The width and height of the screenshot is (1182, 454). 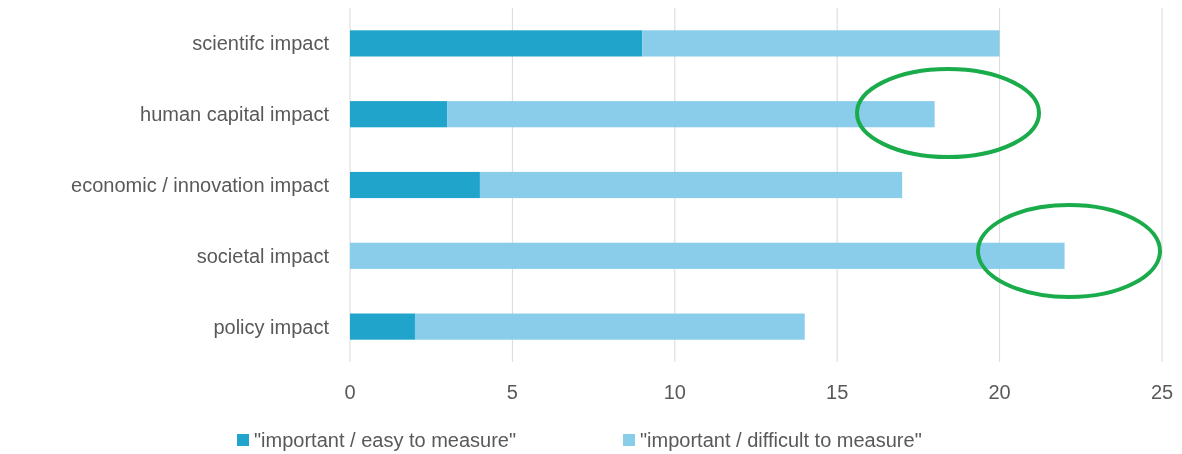 I want to click on legend-label: "important / easy to measure", so click(x=385, y=440).